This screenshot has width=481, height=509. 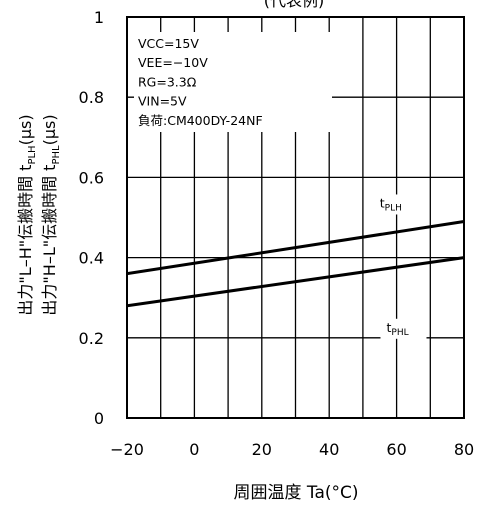 I want to click on condition-text: VCC=15V, so click(x=168, y=43).